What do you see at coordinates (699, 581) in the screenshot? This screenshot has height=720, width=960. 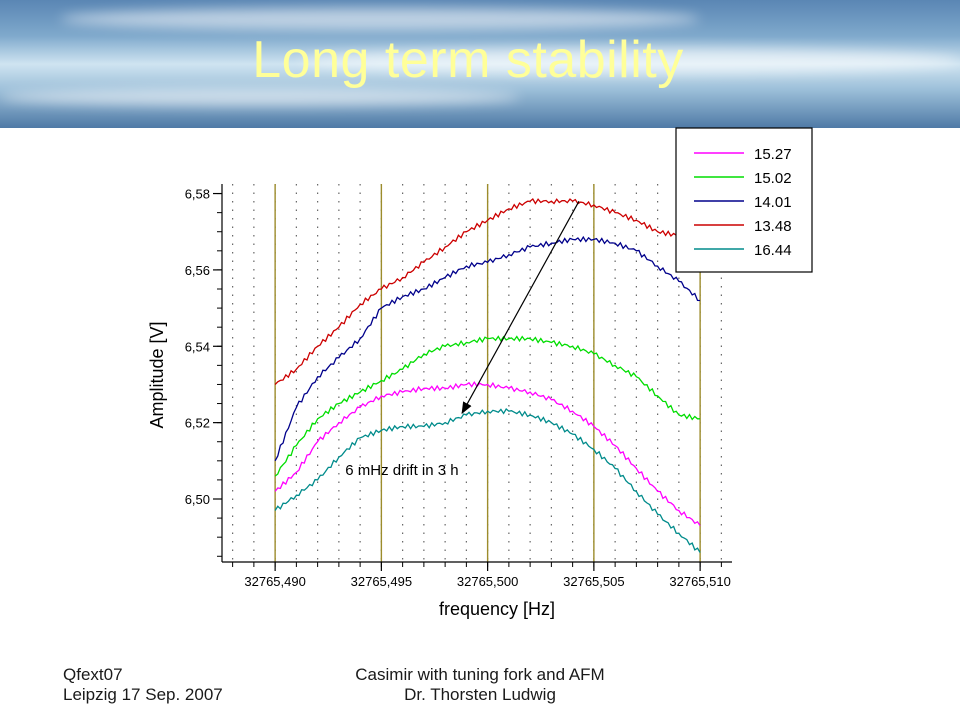 I see `x-tick-label: 32765,510` at bounding box center [699, 581].